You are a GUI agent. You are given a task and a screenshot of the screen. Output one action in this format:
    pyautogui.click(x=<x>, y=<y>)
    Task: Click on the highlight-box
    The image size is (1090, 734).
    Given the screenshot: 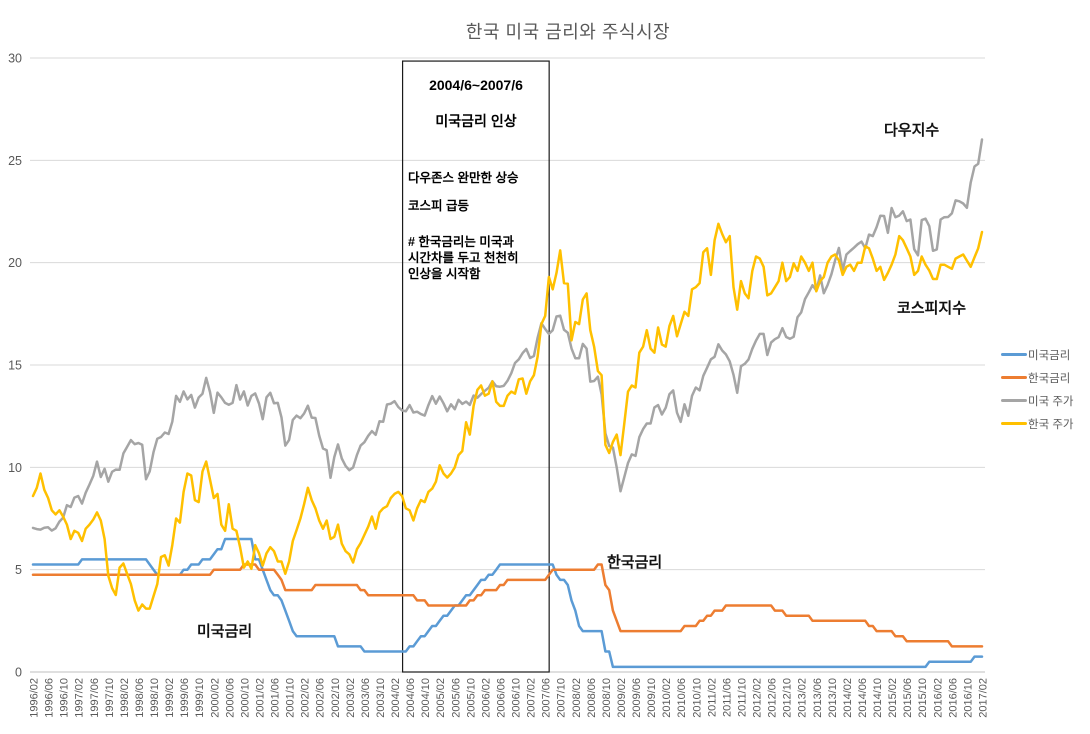 What is the action you would take?
    pyautogui.click(x=475, y=366)
    